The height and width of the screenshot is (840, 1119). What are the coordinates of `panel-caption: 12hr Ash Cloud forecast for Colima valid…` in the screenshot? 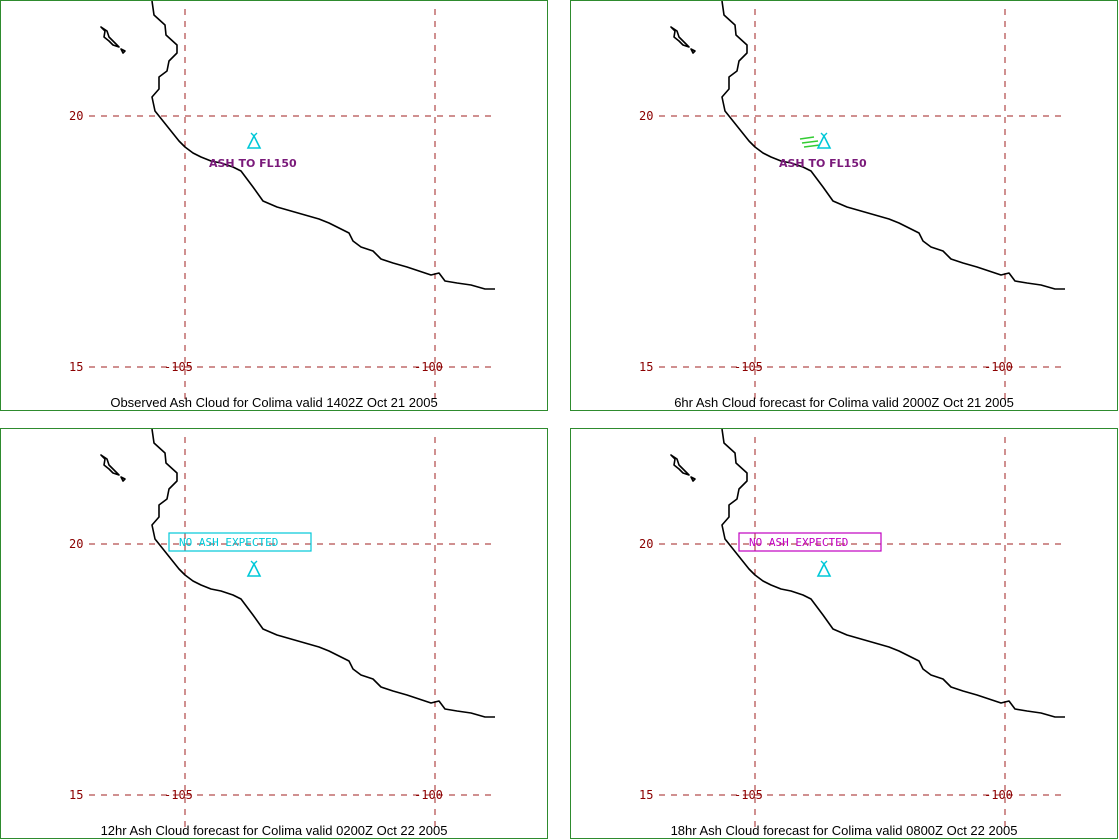 It's located at (274, 830).